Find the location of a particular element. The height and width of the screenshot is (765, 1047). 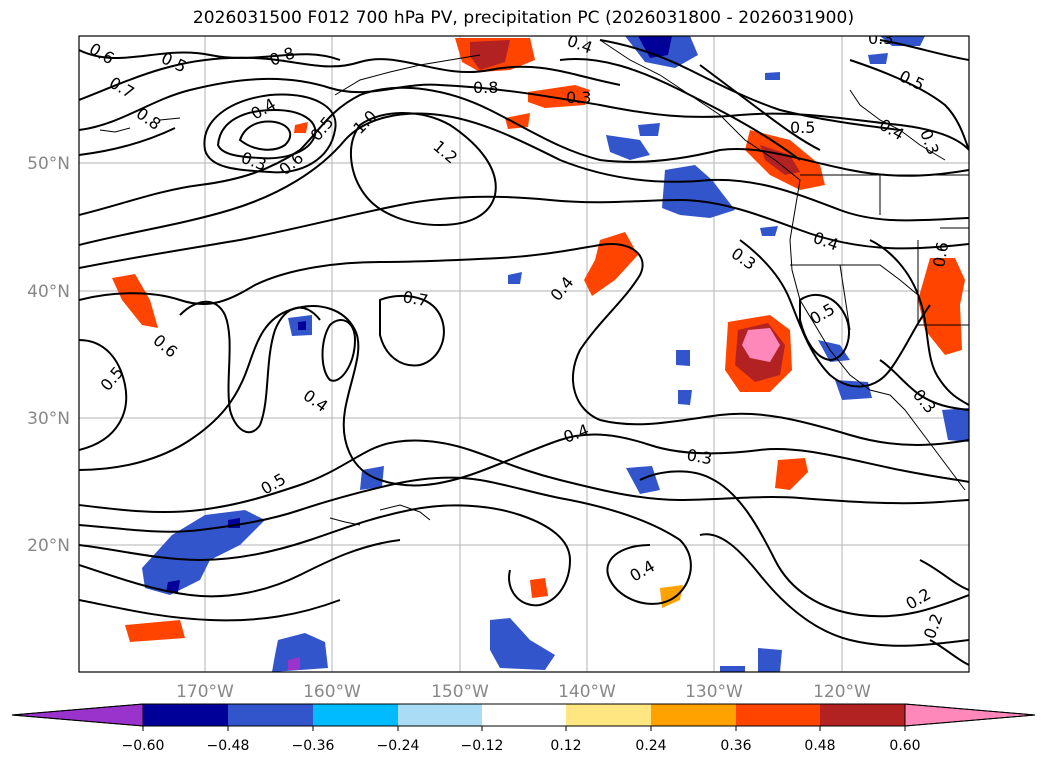

colorbar-tick: 0.12 is located at coordinates (565, 746).